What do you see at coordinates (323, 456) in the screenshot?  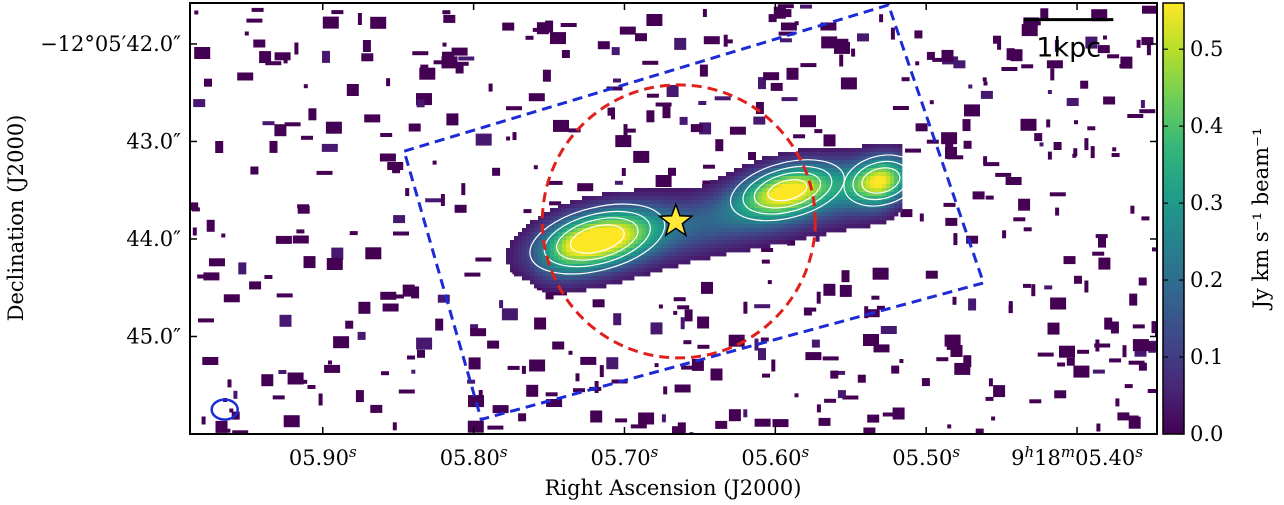 I see `x-tick-label: 05.90s​` at bounding box center [323, 456].